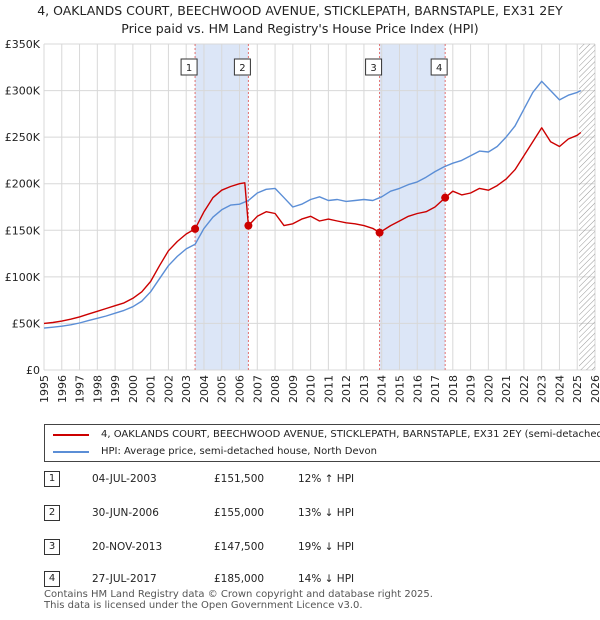  I want to click on x-tick-label: 2006, so click(240, 389).